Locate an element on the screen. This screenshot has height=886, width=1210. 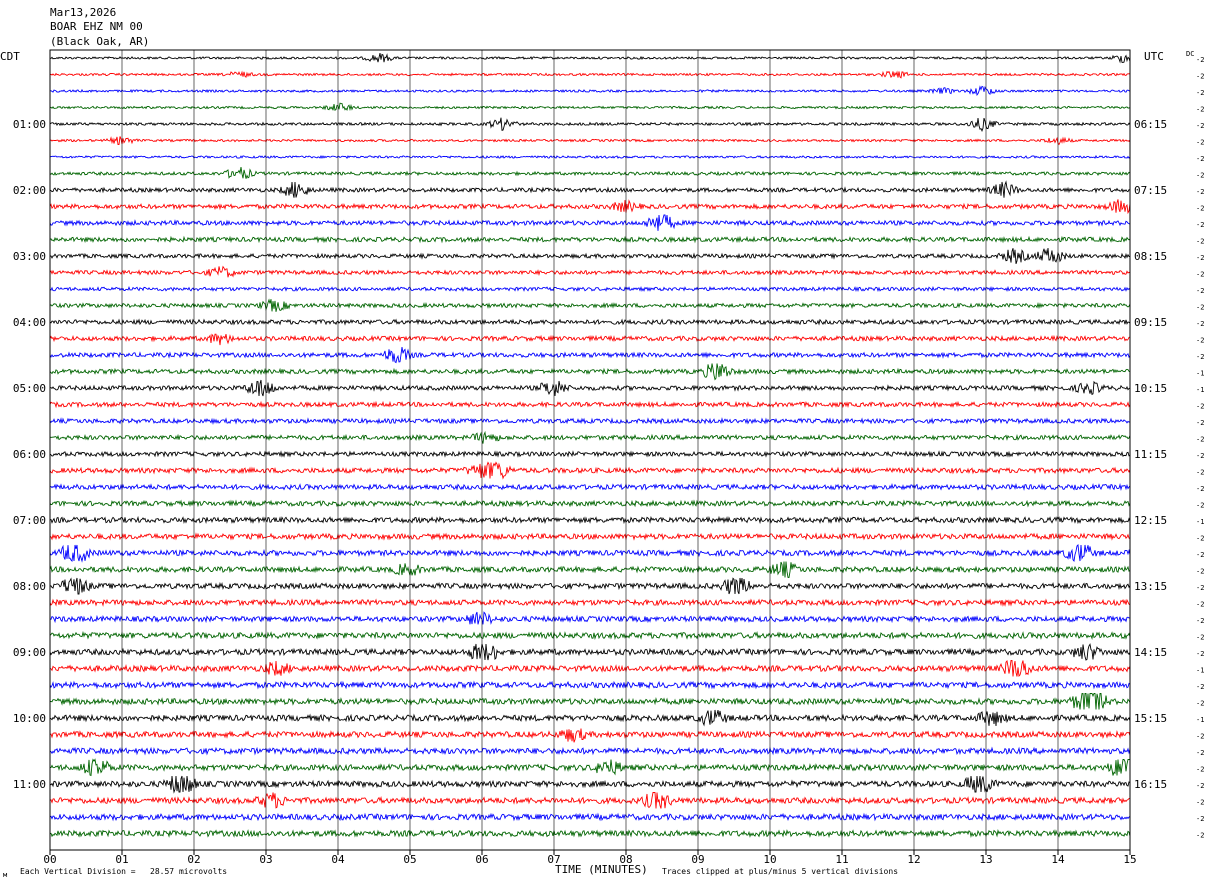
utc-hour-label: 12:15 is located at coordinates (1150, 520).